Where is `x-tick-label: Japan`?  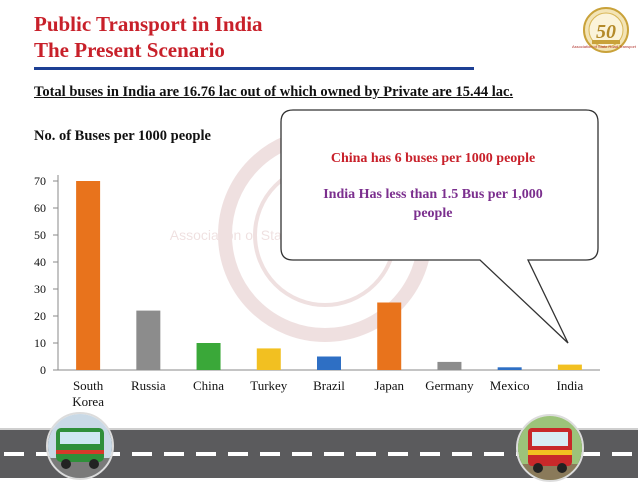
x-tick-label: Japan is located at coordinates (389, 385).